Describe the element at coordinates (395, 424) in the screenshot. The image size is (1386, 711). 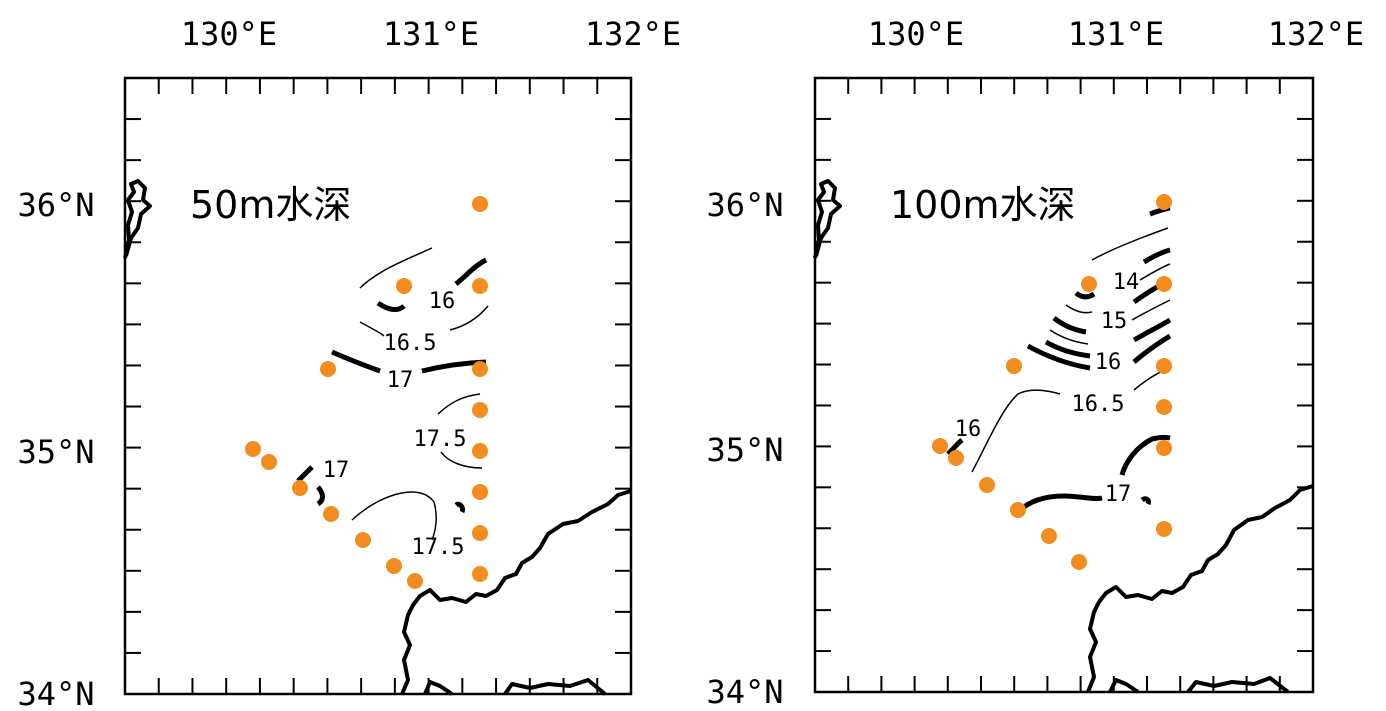
I see `contour-labels: 16 16.5 17 17.5 17 17.5` at that location.